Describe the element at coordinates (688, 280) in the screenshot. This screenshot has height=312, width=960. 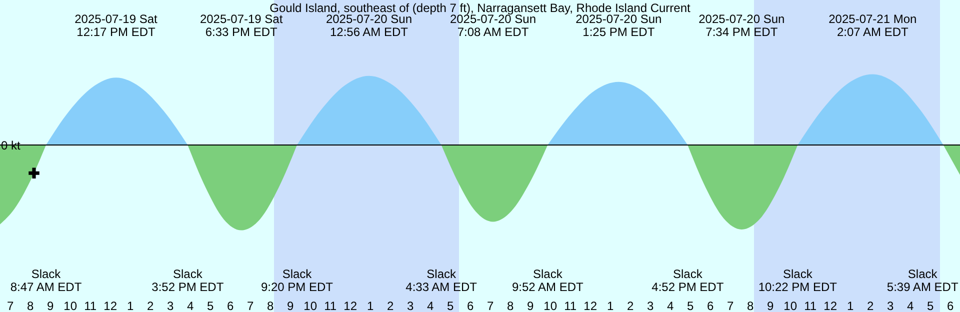
I see `text: Slack 4:52 PM EDT` at that location.